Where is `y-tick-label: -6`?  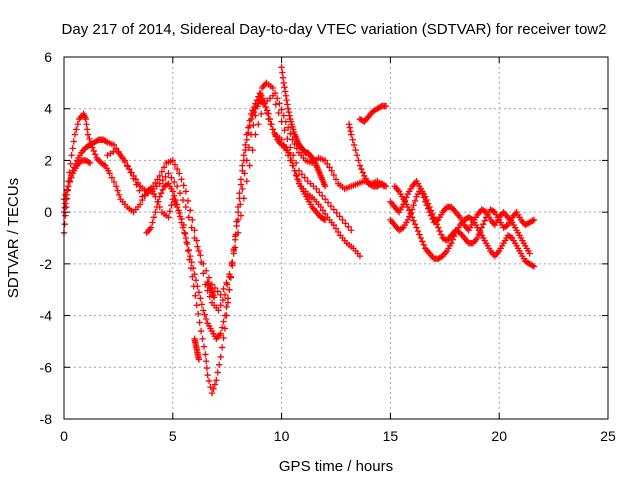 y-tick-label: -6 is located at coordinates (46, 367).